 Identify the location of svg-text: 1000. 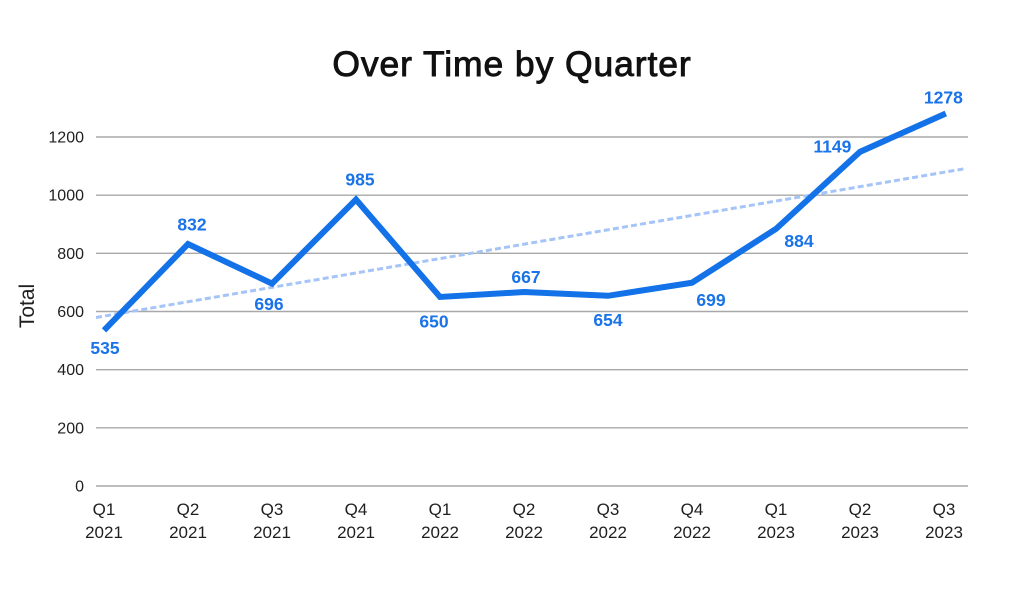
(66, 196).